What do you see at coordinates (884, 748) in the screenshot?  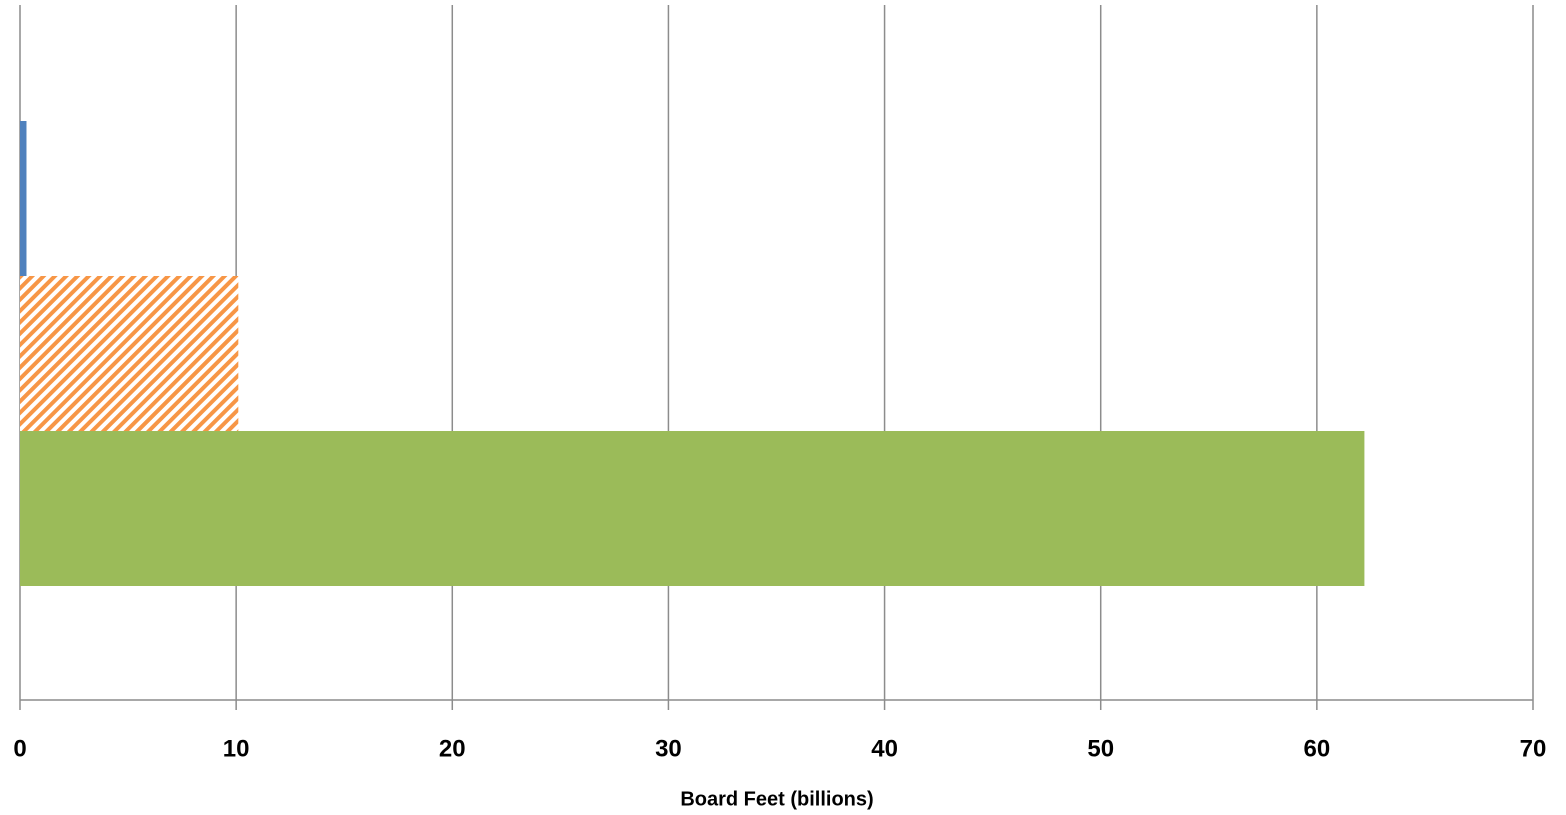 I see `x-tick-label: 40` at bounding box center [884, 748].